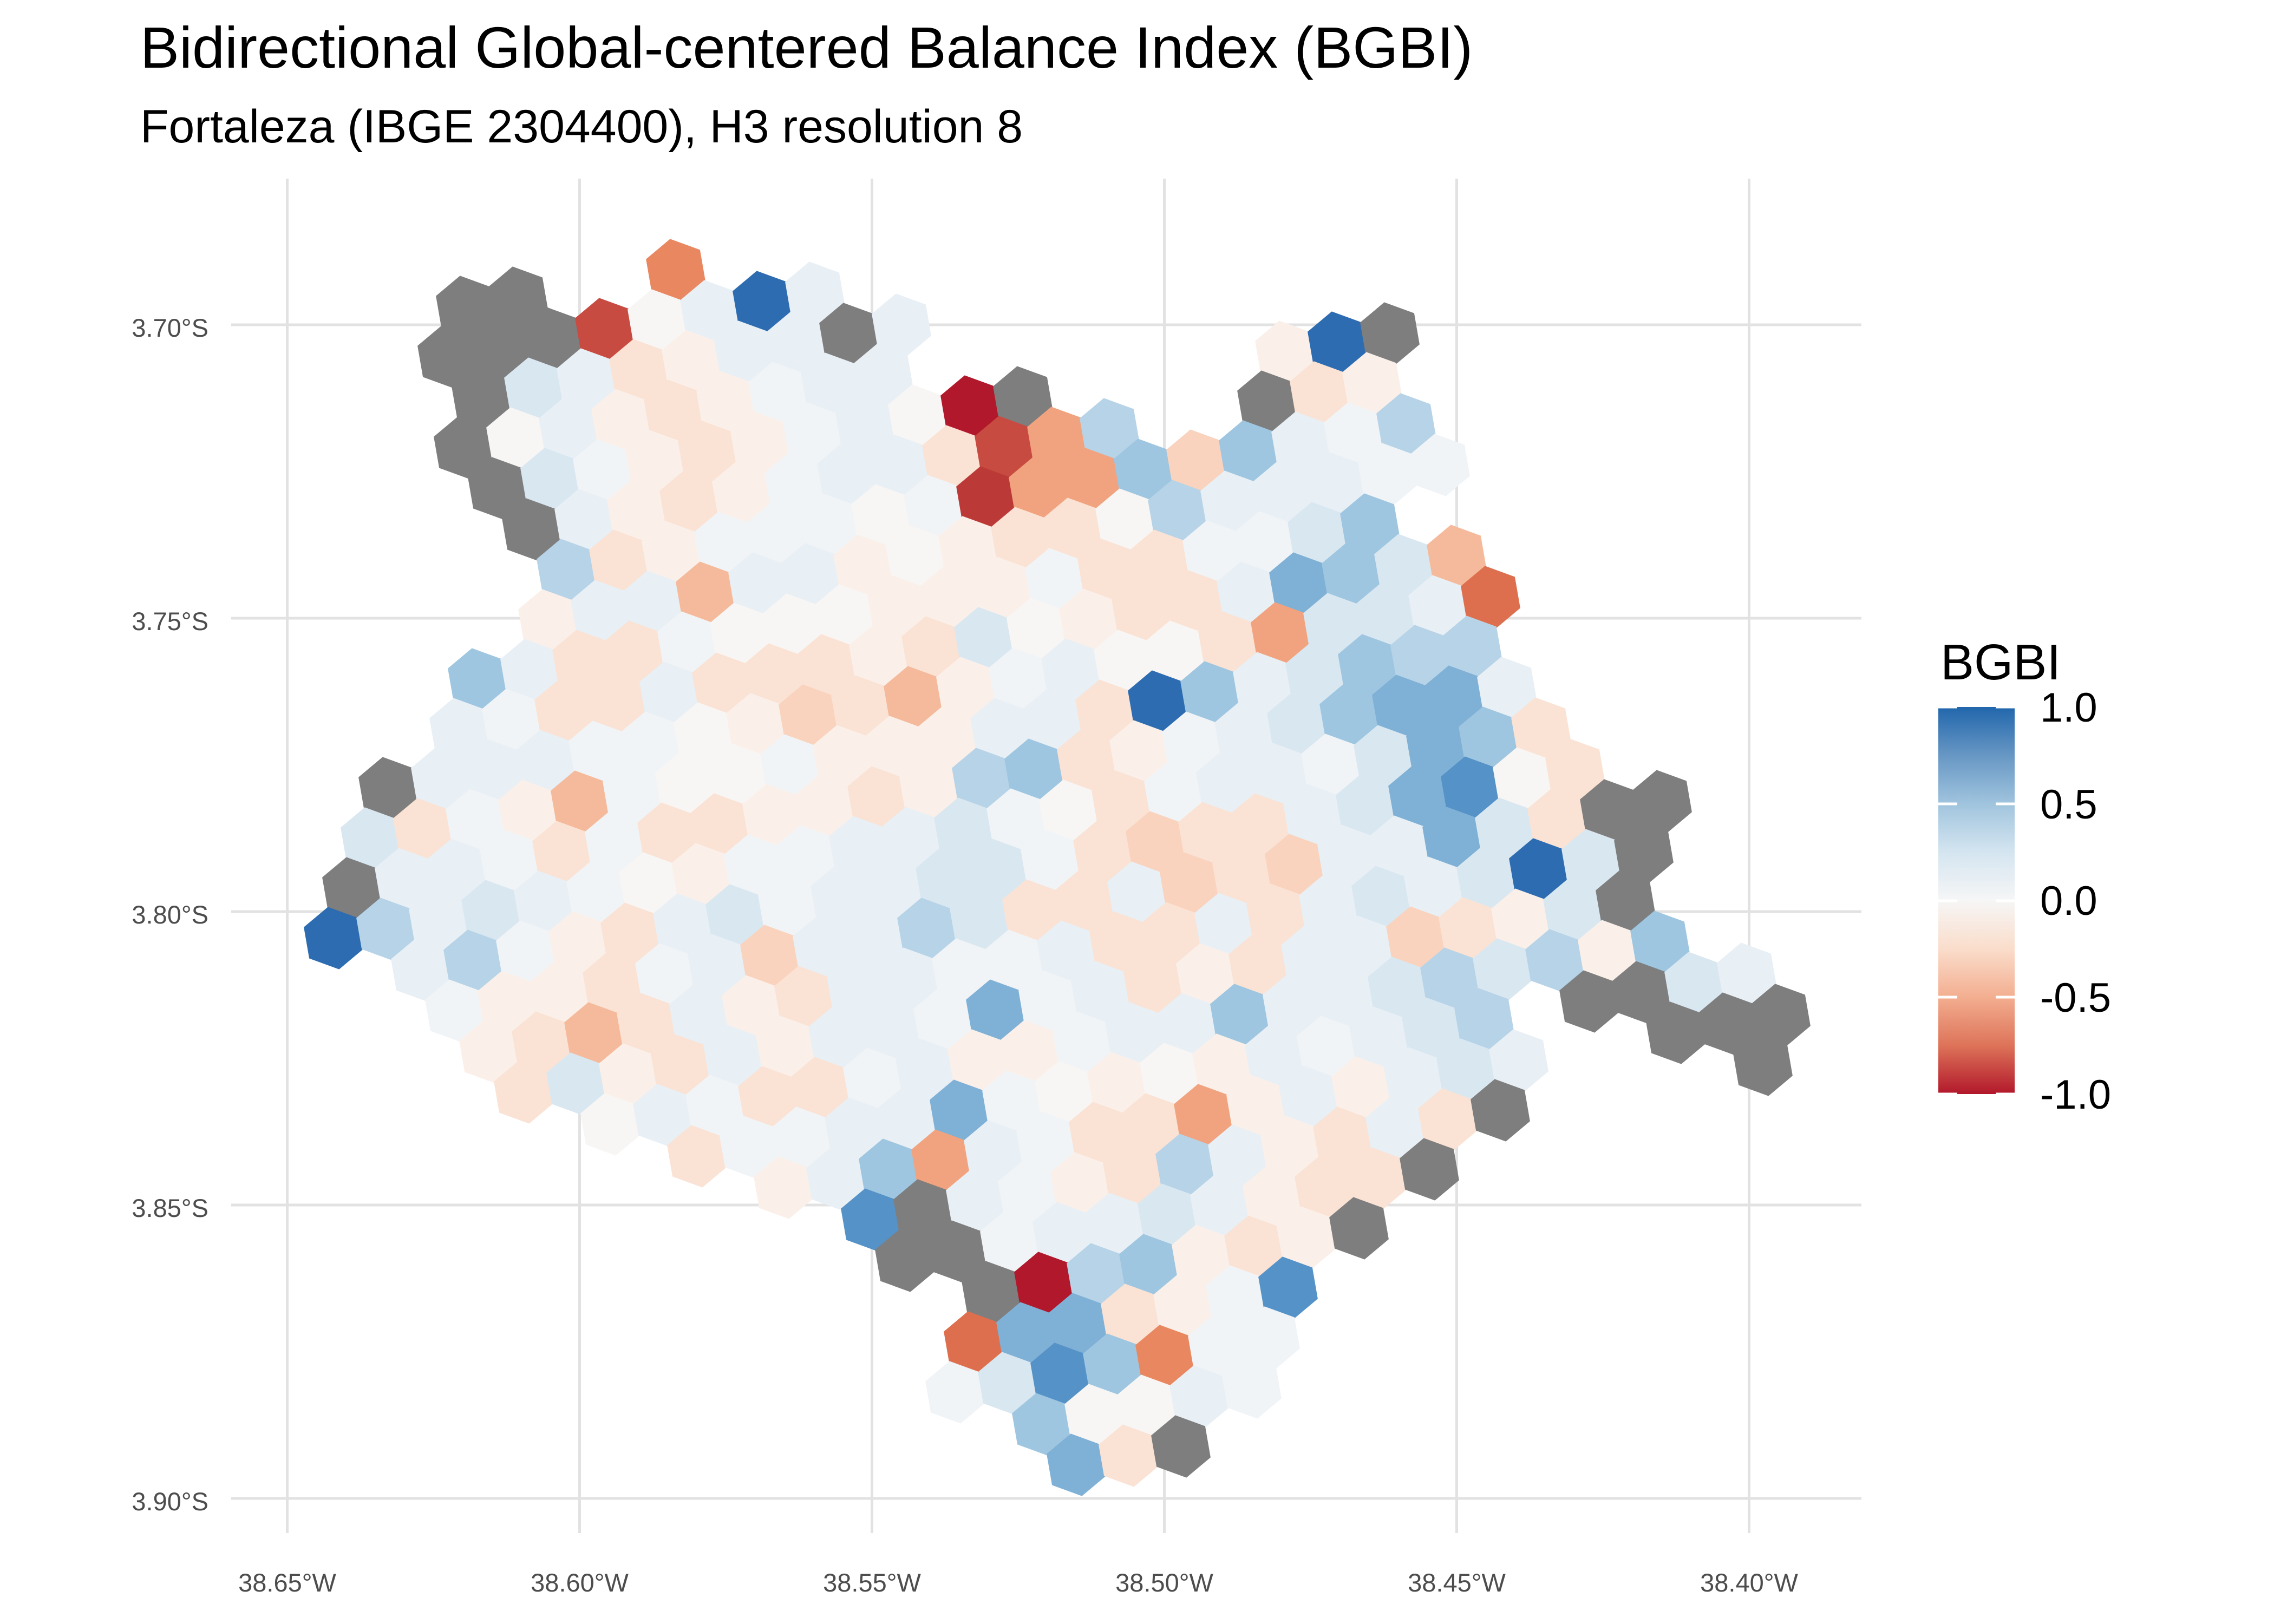  What do you see at coordinates (2069, 805) in the screenshot?
I see `svg-text: 0.5` at bounding box center [2069, 805].